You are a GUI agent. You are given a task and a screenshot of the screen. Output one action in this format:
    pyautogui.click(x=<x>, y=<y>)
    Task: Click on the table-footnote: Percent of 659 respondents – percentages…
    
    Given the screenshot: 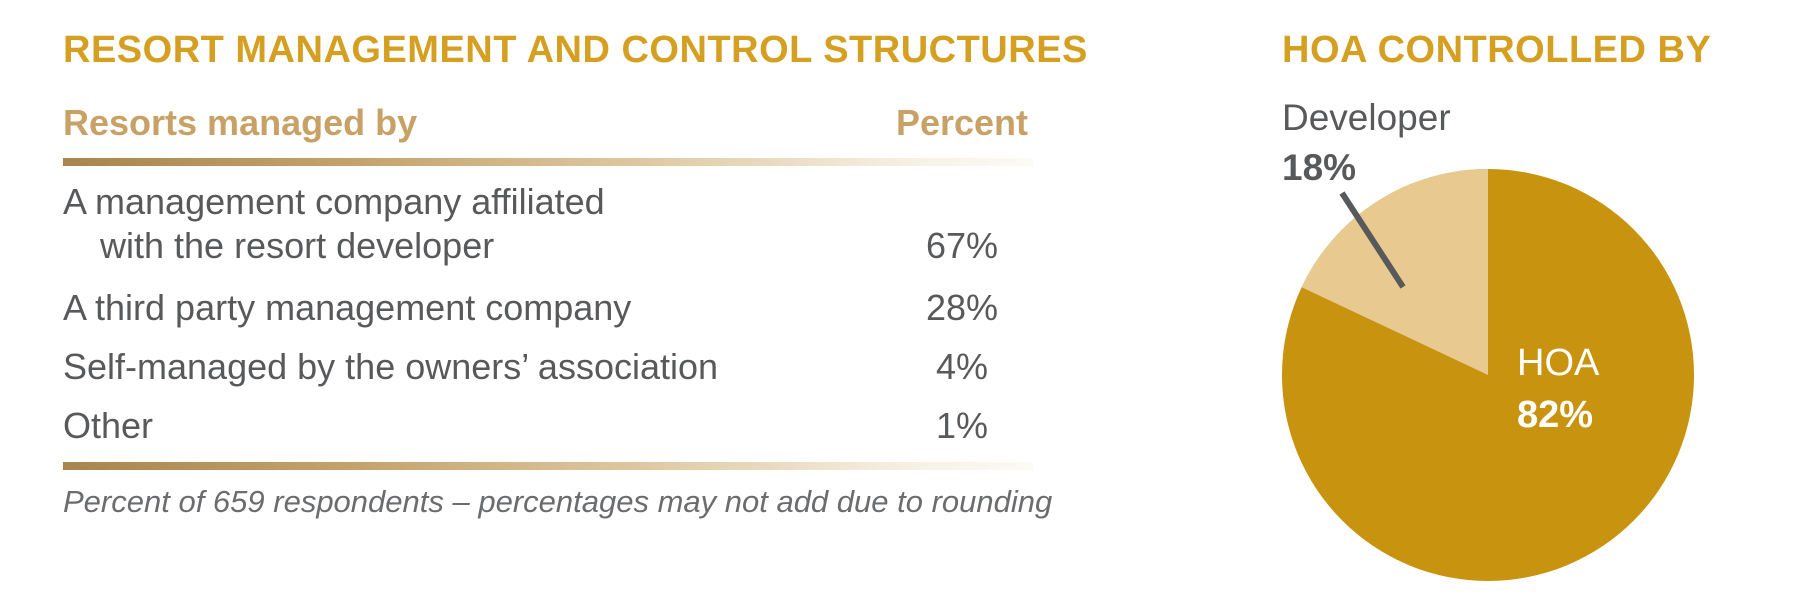 What is the action you would take?
    pyautogui.click(x=558, y=501)
    